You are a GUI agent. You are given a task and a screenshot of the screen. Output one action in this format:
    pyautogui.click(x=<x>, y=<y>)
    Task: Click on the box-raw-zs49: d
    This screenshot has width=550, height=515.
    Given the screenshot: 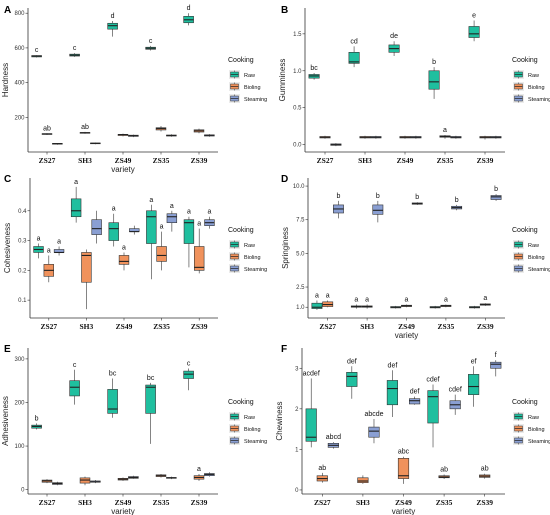 What is the action you would take?
    pyautogui.click(x=112, y=25)
    